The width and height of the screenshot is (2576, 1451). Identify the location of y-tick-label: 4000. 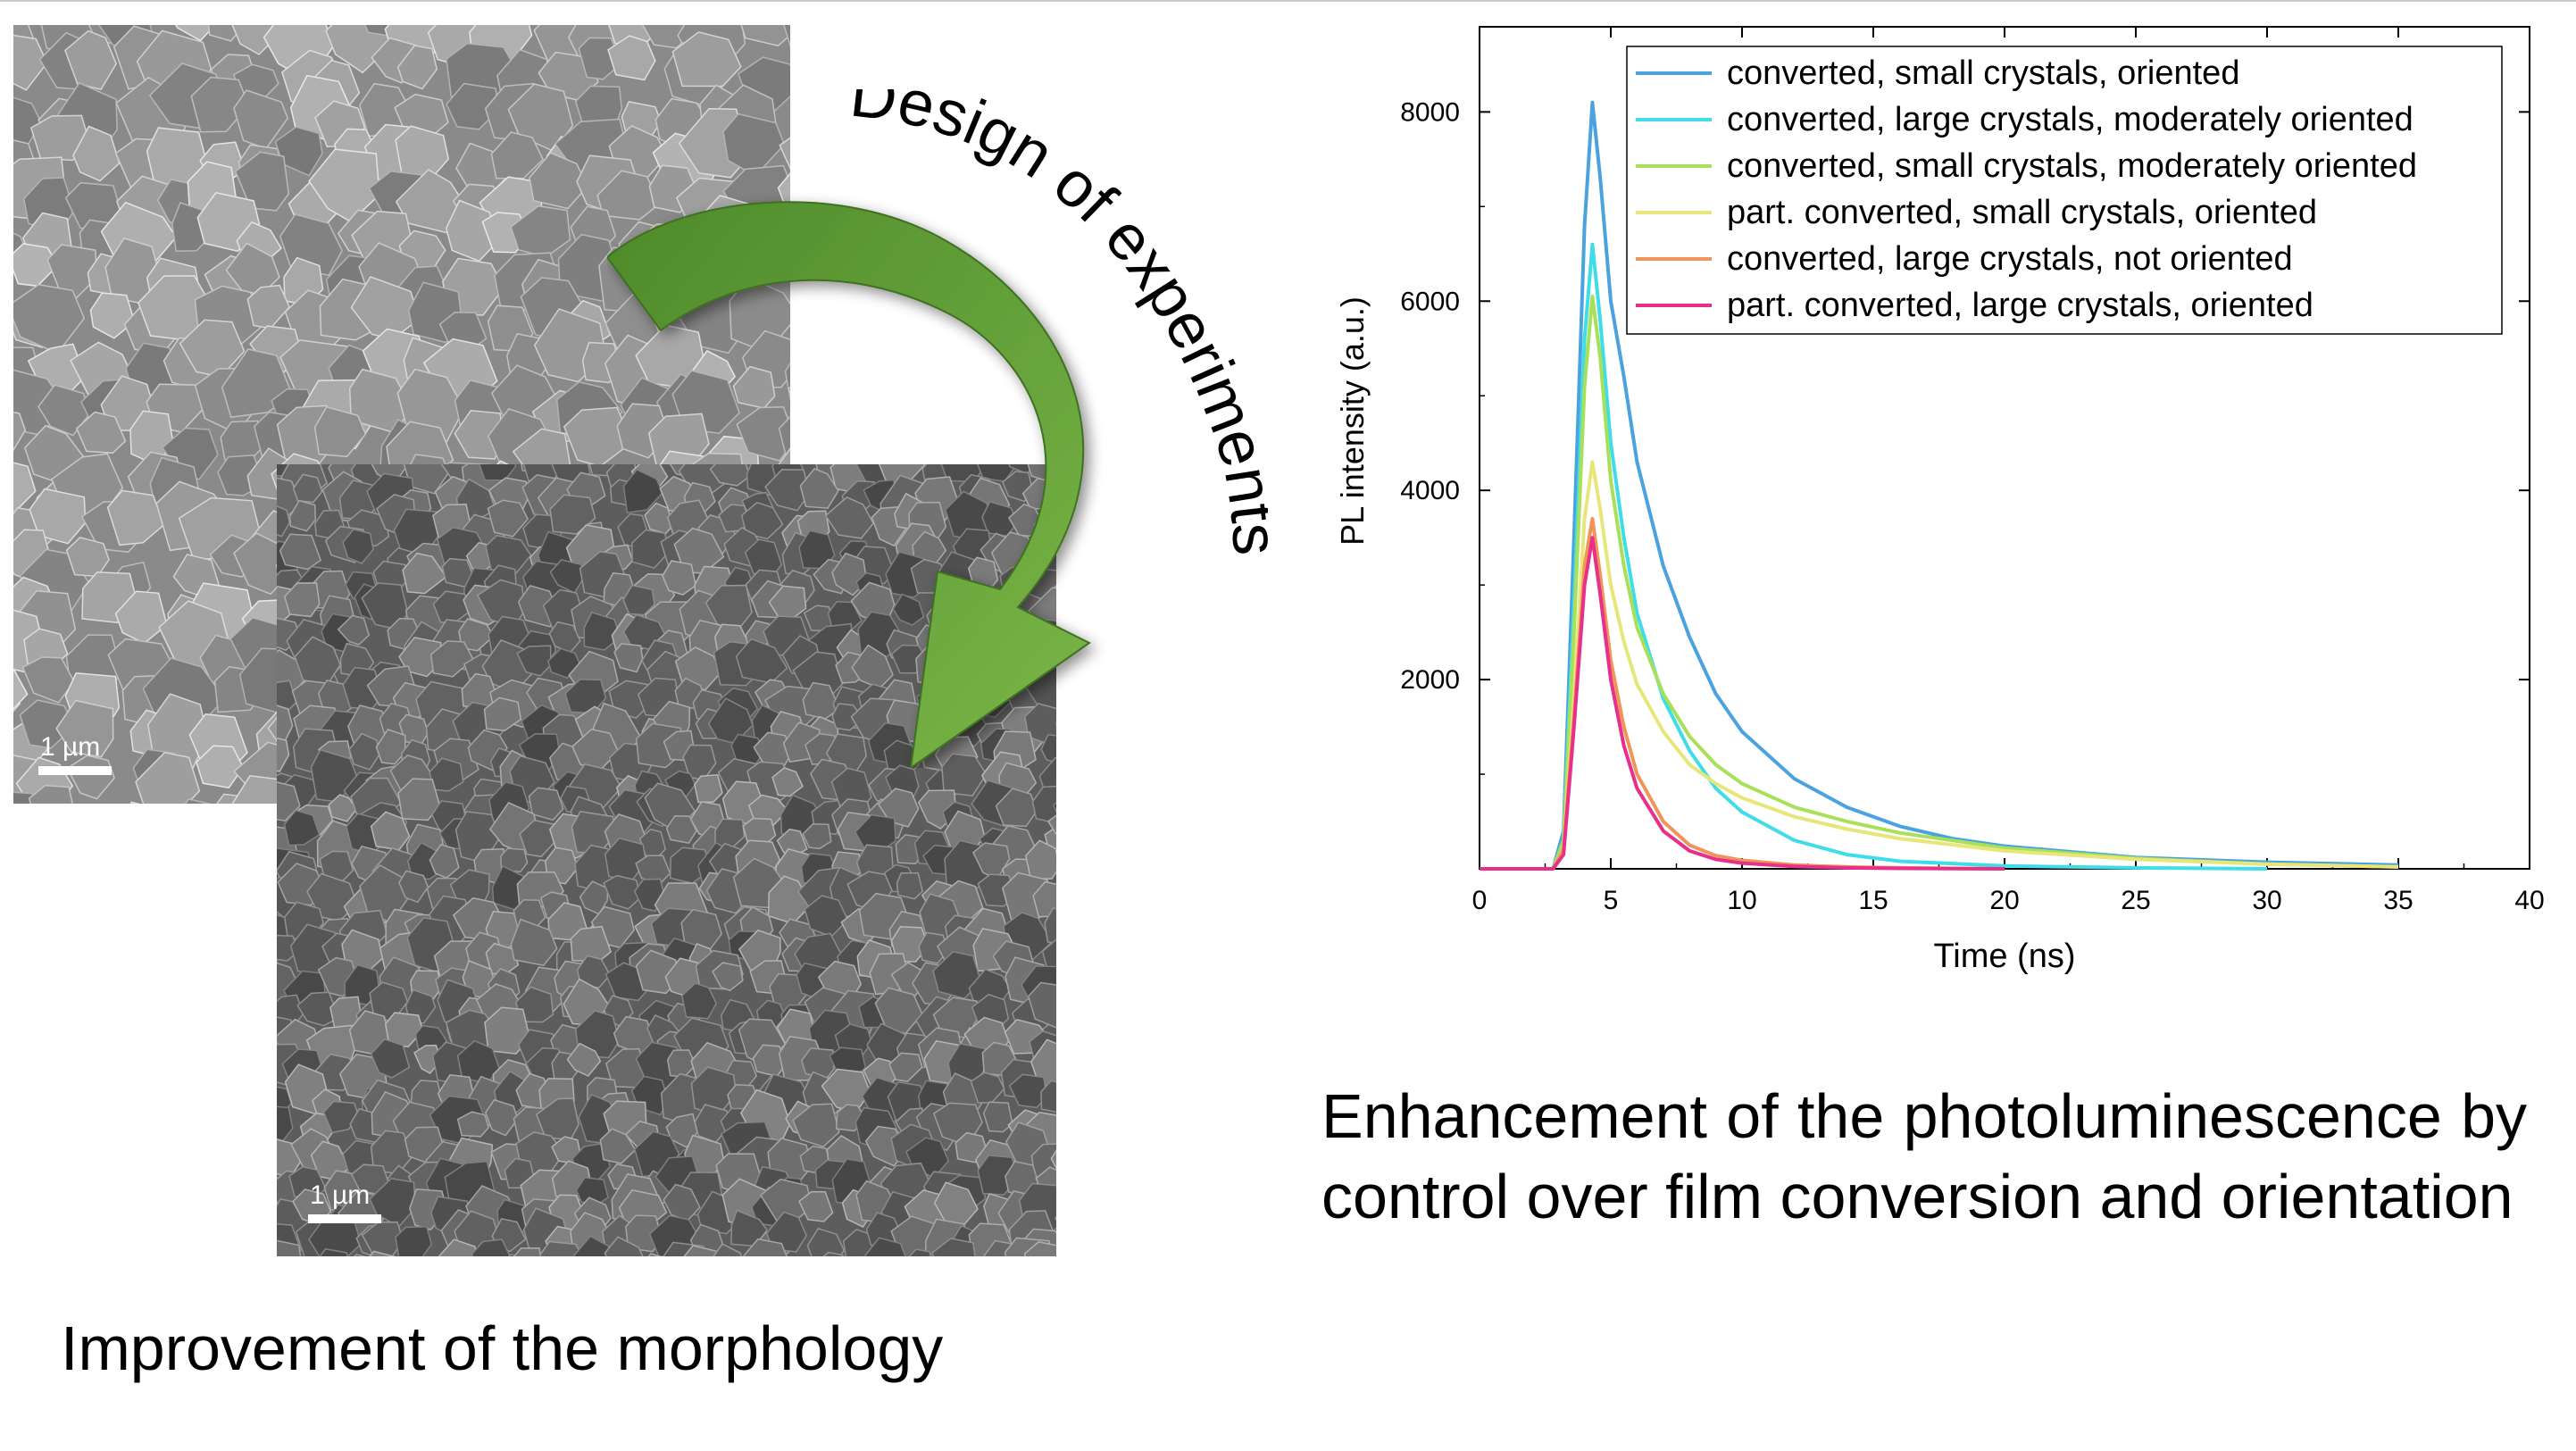
(1430, 490).